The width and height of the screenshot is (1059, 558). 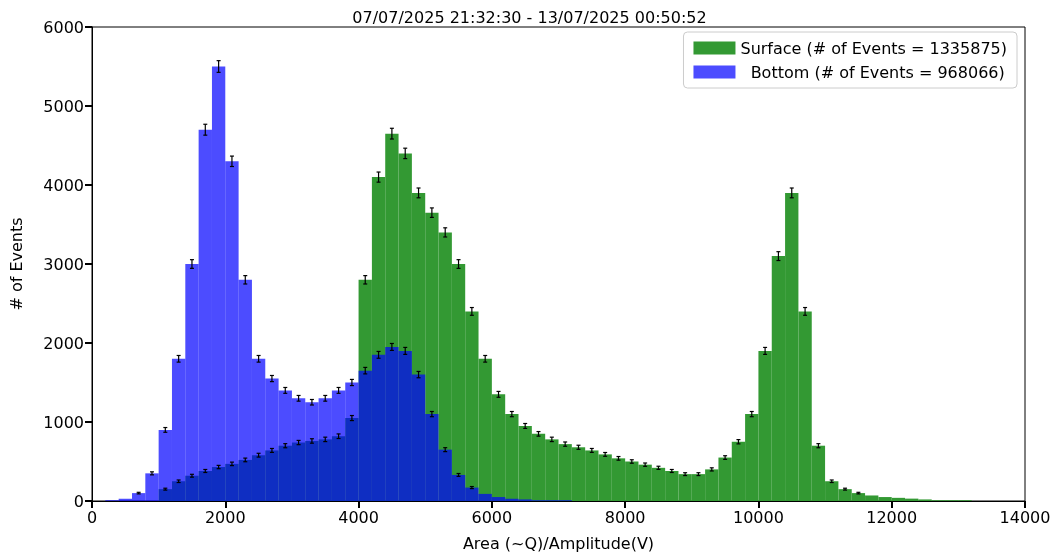 What do you see at coordinates (529, 17) in the screenshot?
I see `chart-title: 07/07/2025 21:32:30 - 13/07/2025 00:50:52` at bounding box center [529, 17].